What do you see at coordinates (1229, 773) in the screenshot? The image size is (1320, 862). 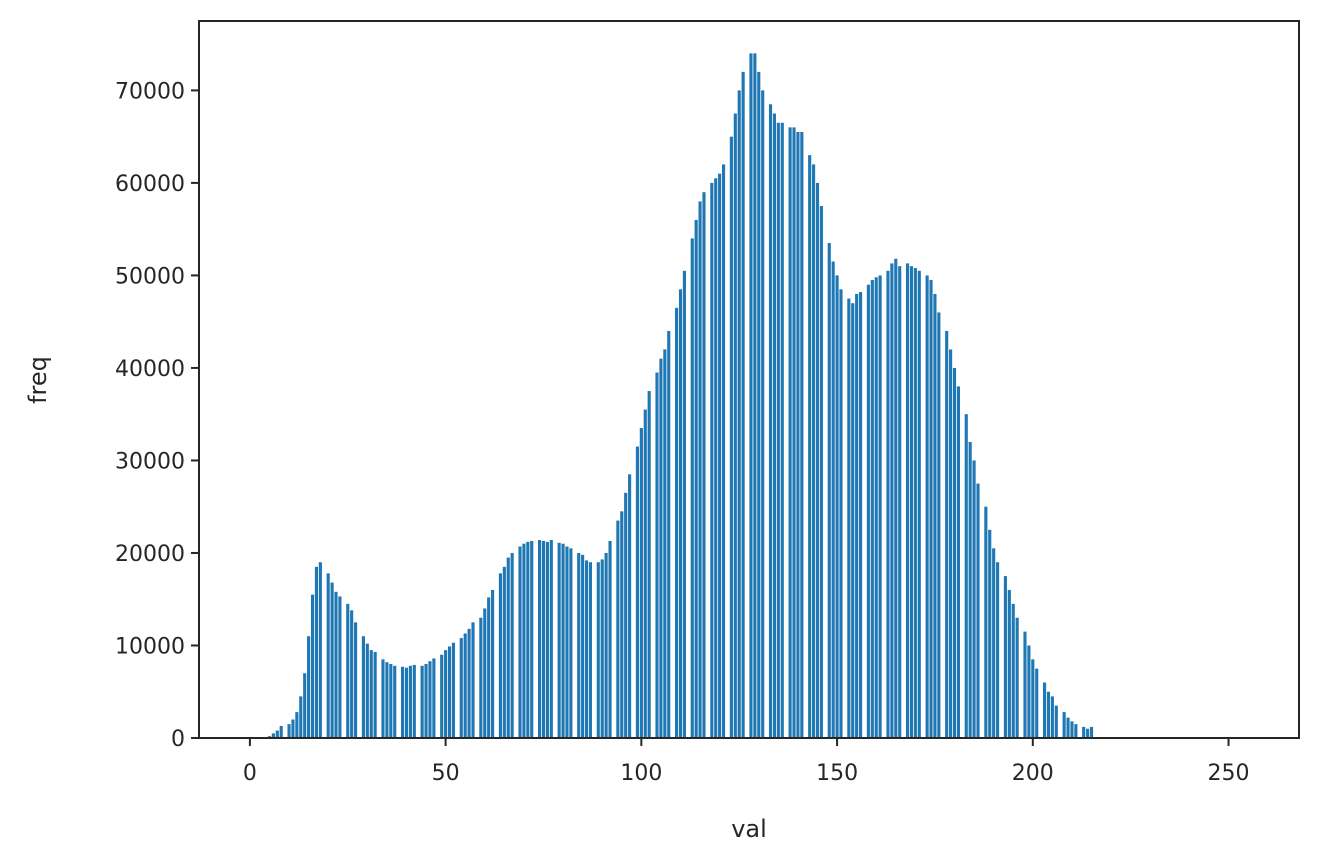 I see `x-tick-label: 250` at bounding box center [1229, 773].